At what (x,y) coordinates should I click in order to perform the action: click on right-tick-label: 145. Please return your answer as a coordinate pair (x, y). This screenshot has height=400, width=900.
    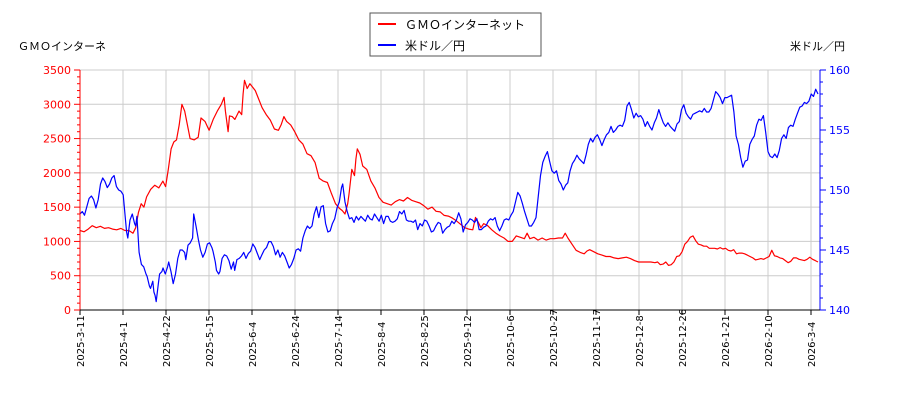
    Looking at the image, I should click on (839, 250).